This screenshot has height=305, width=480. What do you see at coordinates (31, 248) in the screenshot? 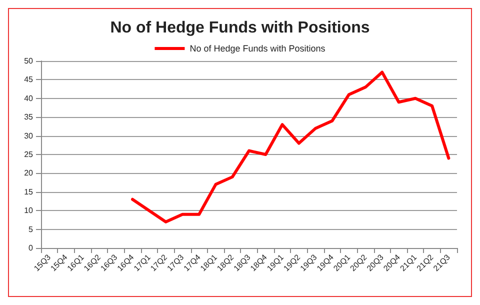
I see `y-tick-label: 0` at bounding box center [31, 248].